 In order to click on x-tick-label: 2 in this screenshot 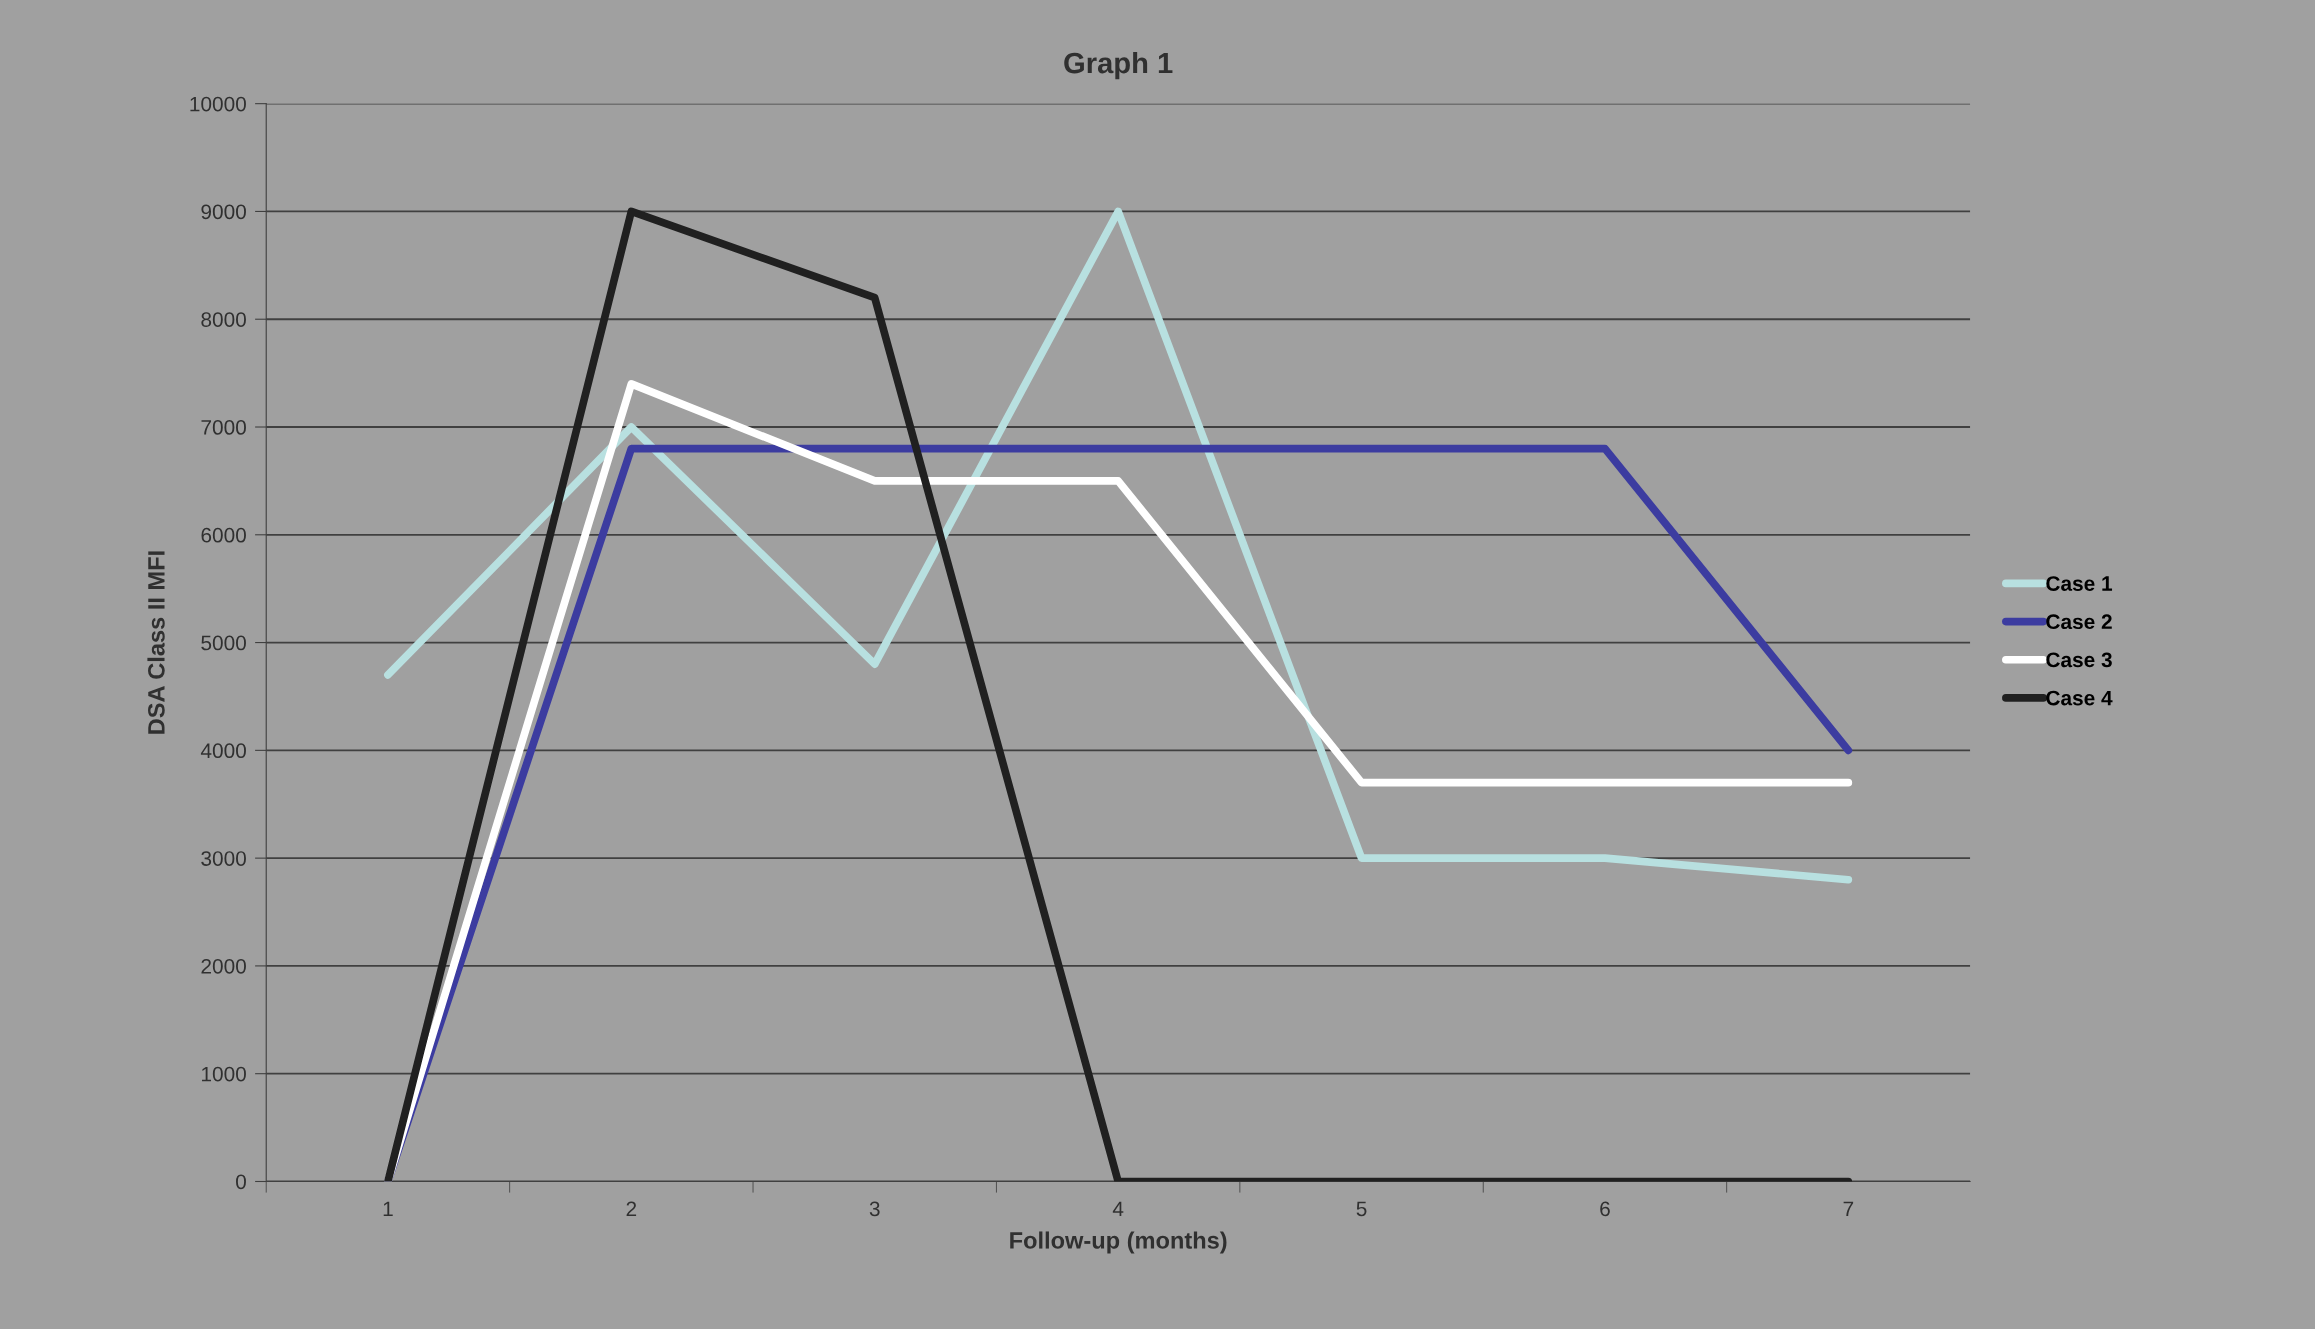, I will do `click(631, 1209)`.